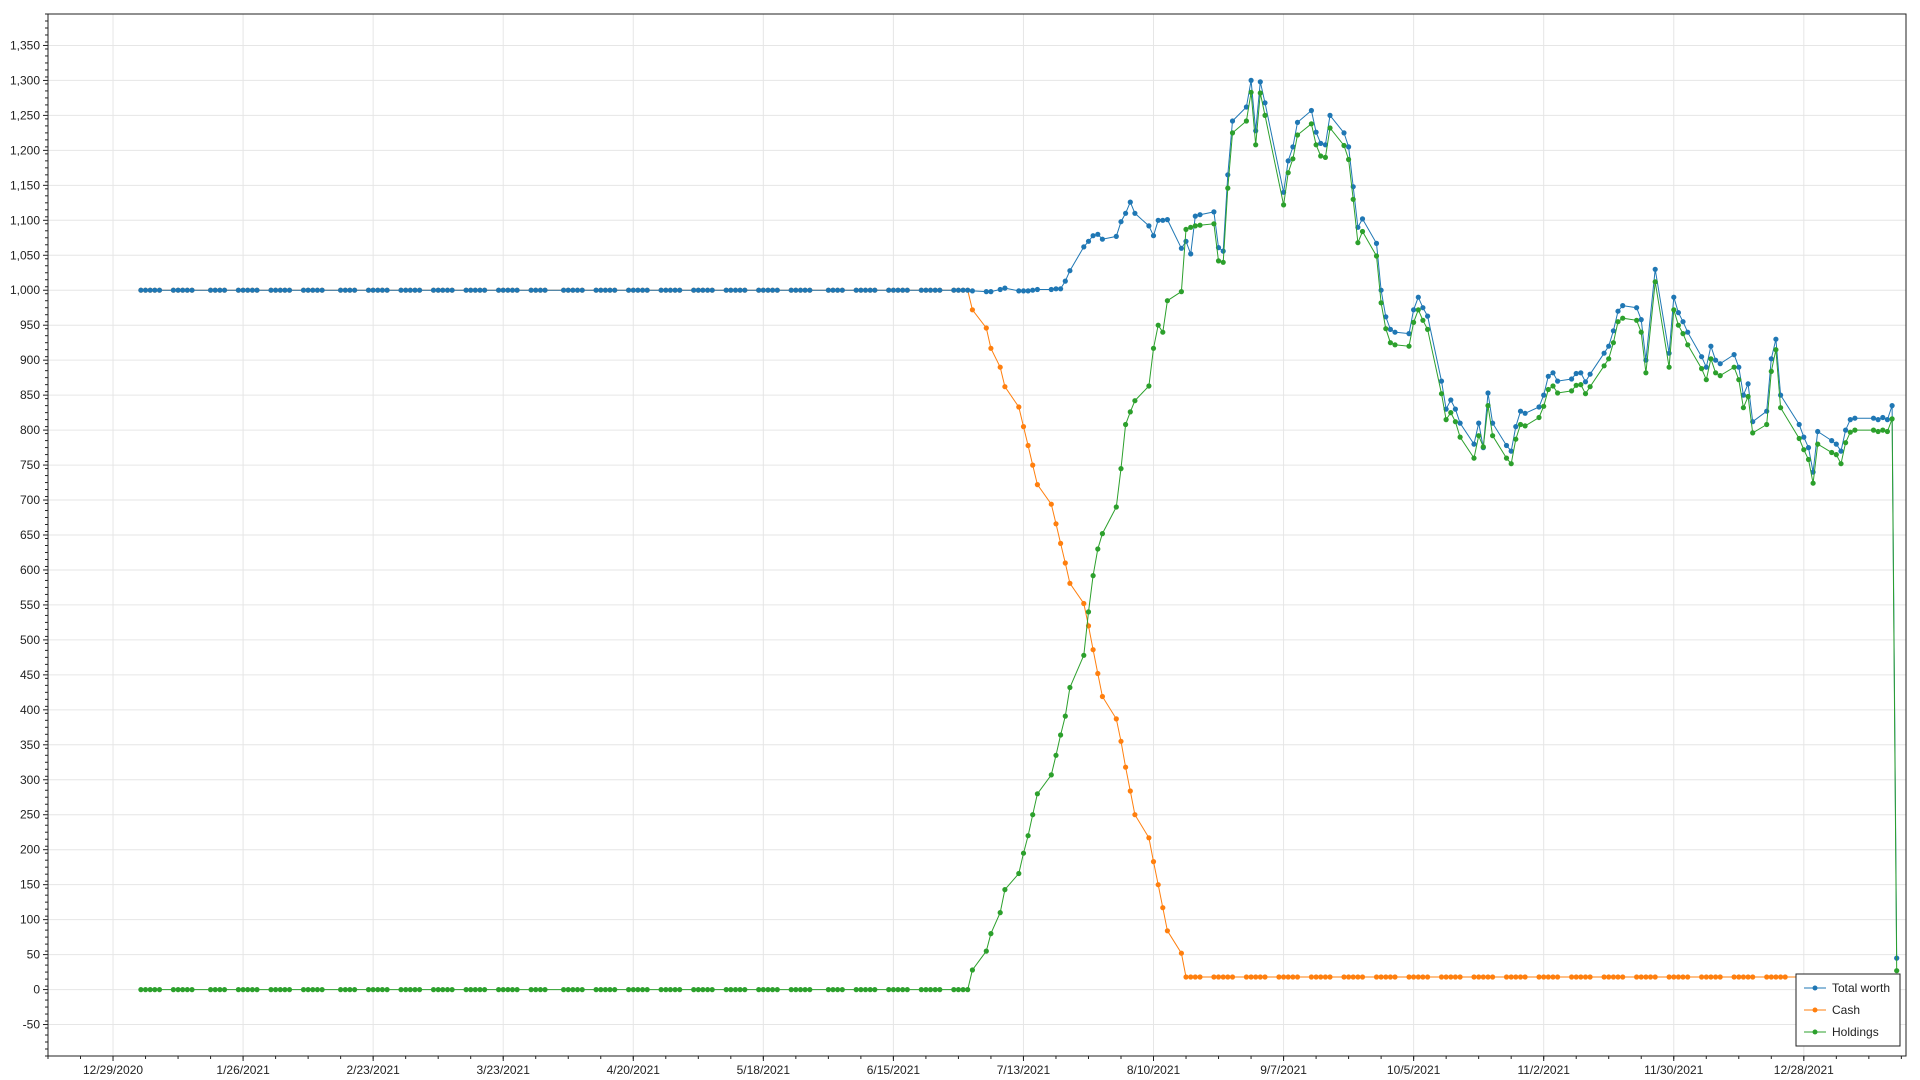 The width and height of the screenshot is (1920, 1080). I want to click on y-tick-label: 600, so click(30, 570).